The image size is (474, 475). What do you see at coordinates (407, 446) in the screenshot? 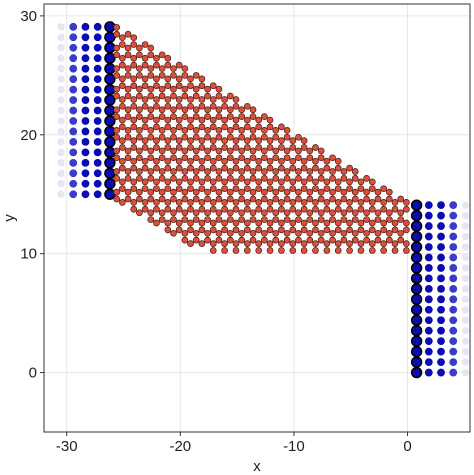
I see `x-tick-label: 0` at bounding box center [407, 446].